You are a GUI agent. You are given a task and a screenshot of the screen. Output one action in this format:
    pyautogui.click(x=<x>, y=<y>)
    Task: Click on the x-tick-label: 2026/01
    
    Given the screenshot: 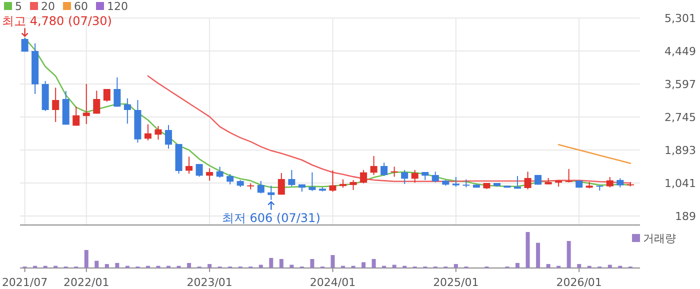 What is the action you would take?
    pyautogui.click(x=579, y=282)
    